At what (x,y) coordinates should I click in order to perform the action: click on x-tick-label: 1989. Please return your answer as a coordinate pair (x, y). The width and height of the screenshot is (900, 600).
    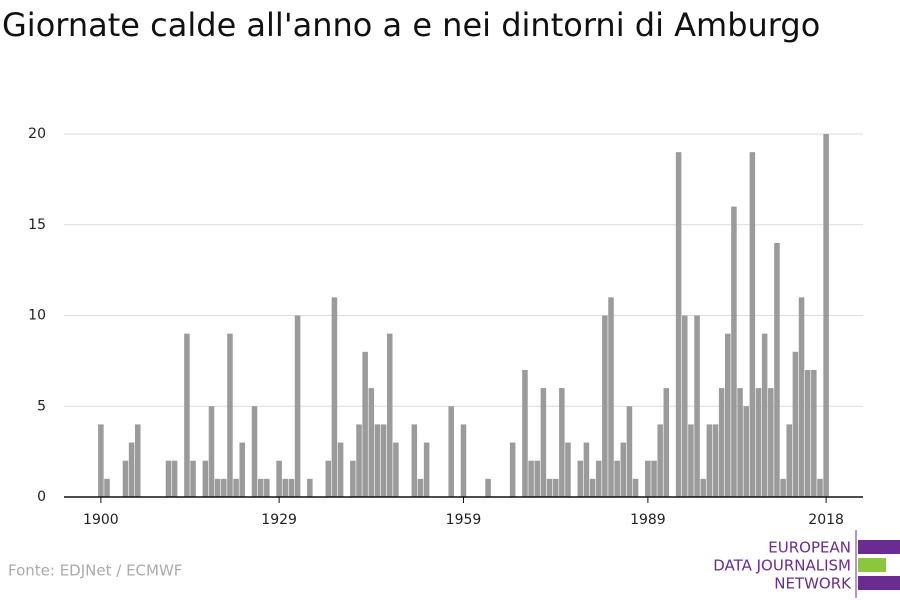
    Looking at the image, I should click on (648, 520).